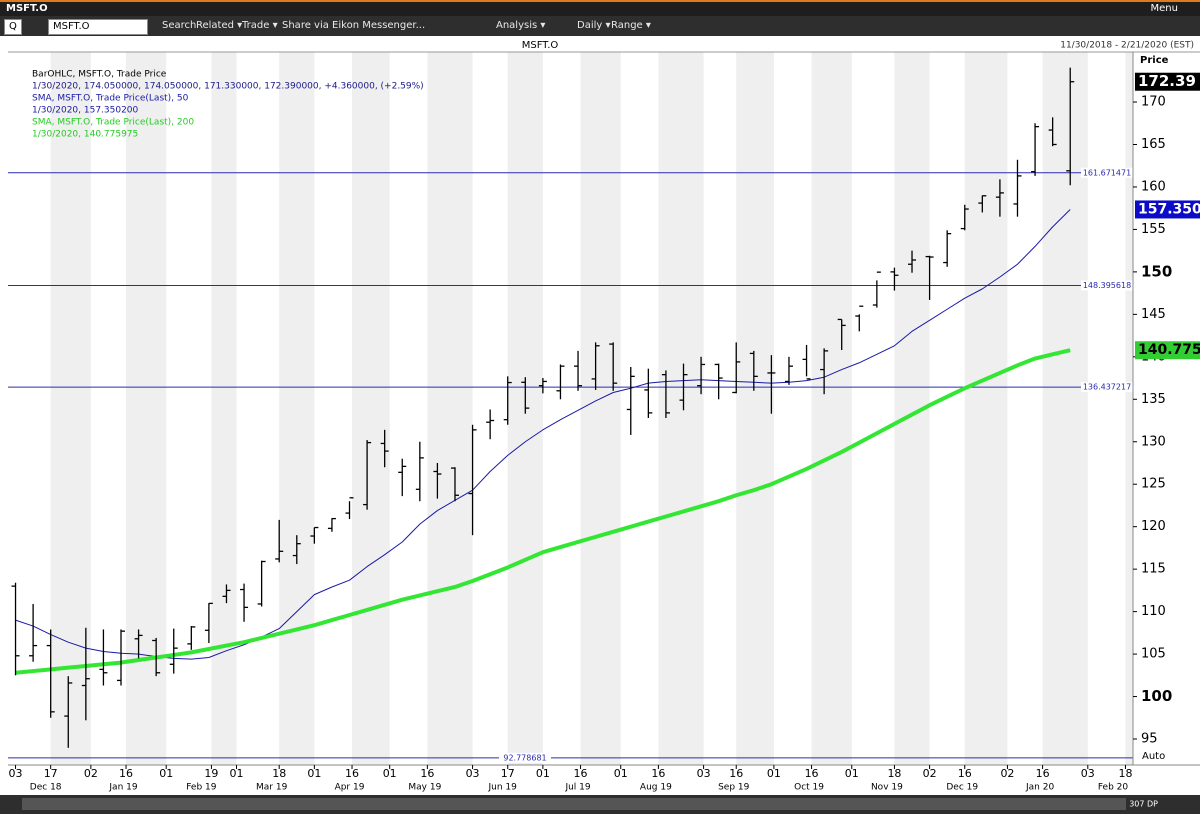  I want to click on month-label: Jun 19, so click(503, 788).